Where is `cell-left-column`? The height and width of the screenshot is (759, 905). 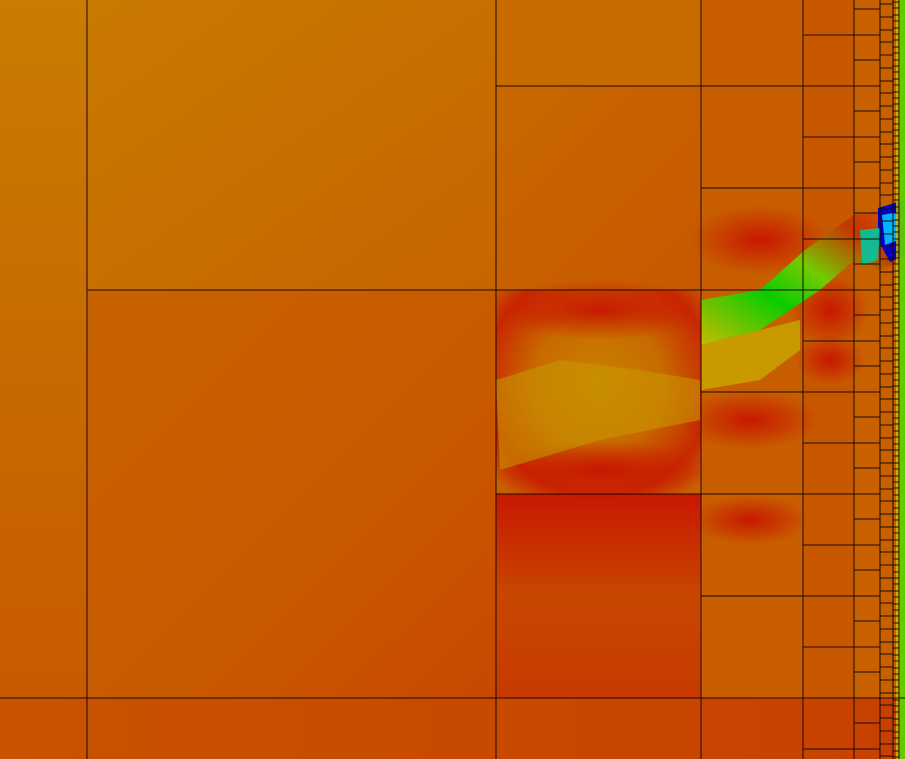
cell-left-column is located at coordinates (43, 349).